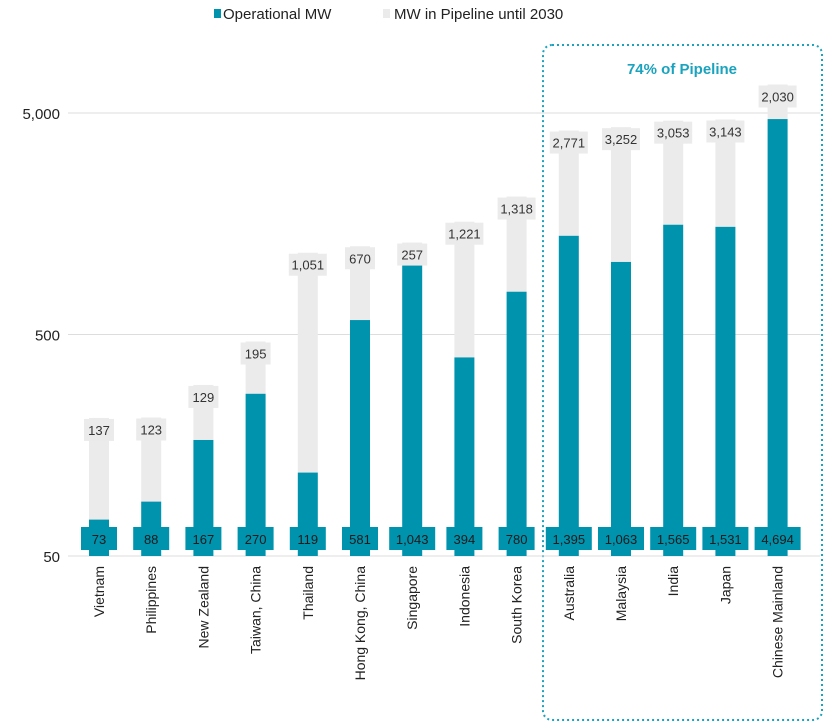 The height and width of the screenshot is (725, 824). I want to click on operational-data-label: 119, so click(307, 539).